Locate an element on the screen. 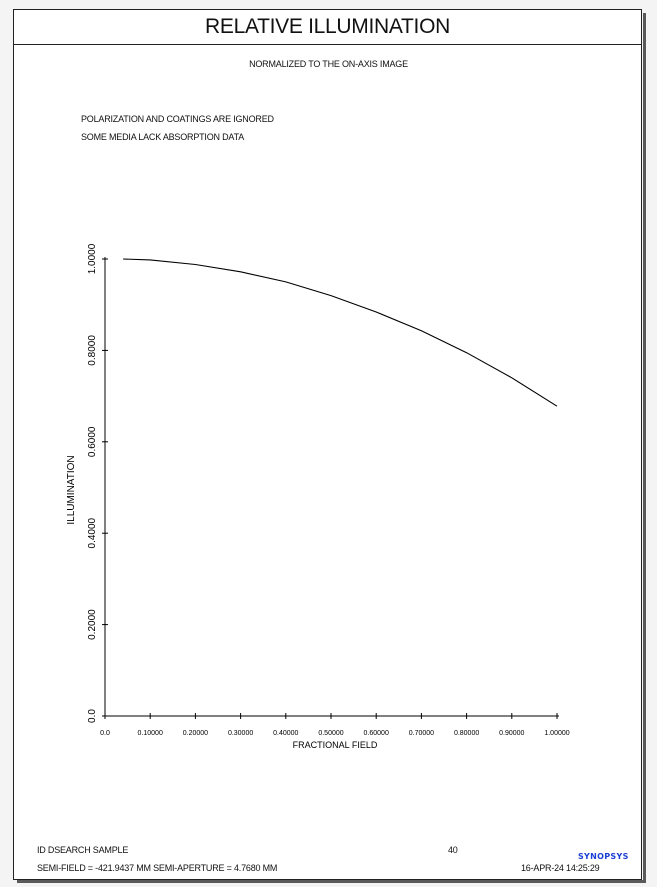 Image resolution: width=657 pixels, height=887 pixels. footer-page-number: 40 is located at coordinates (453, 850).